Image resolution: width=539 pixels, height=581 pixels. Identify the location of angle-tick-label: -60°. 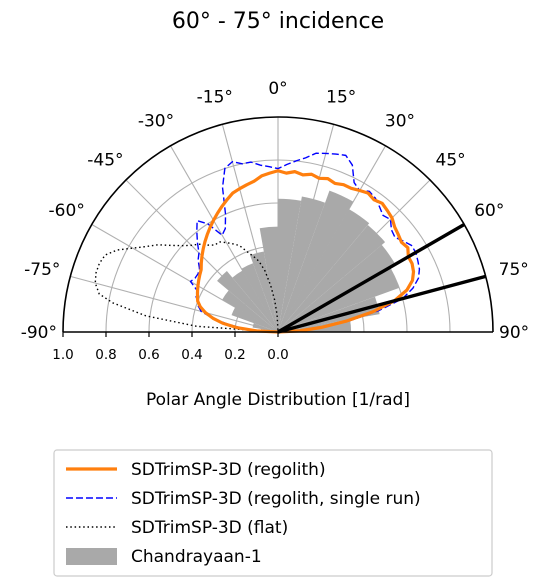
(67, 211).